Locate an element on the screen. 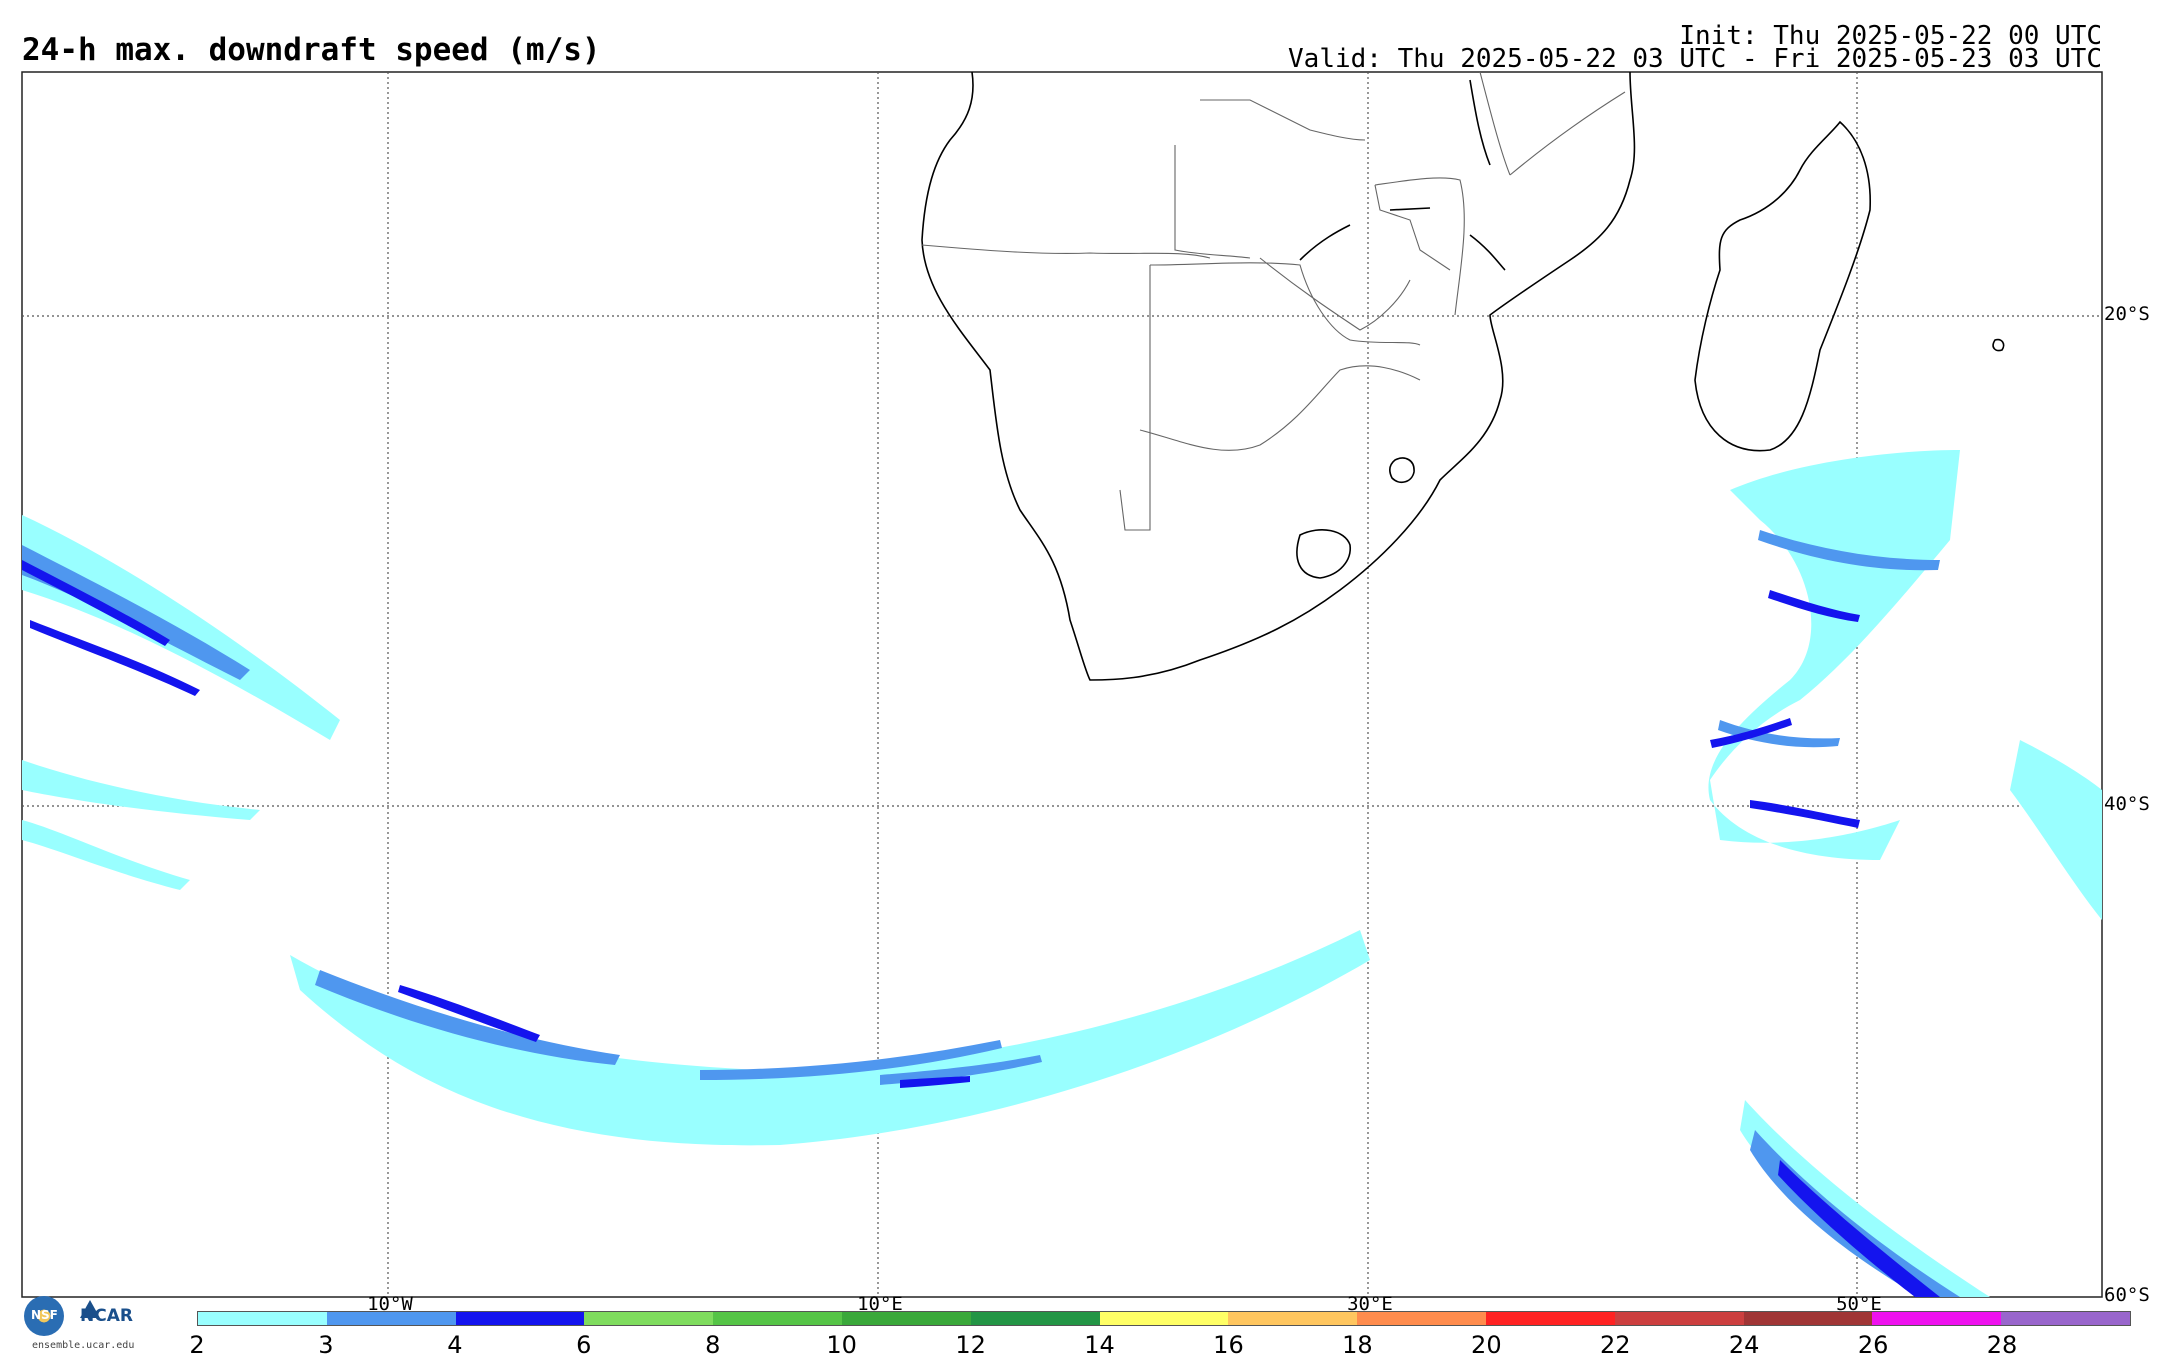 The image size is (2160, 1359). nsf-label: NSF is located at coordinates (44, 1315).